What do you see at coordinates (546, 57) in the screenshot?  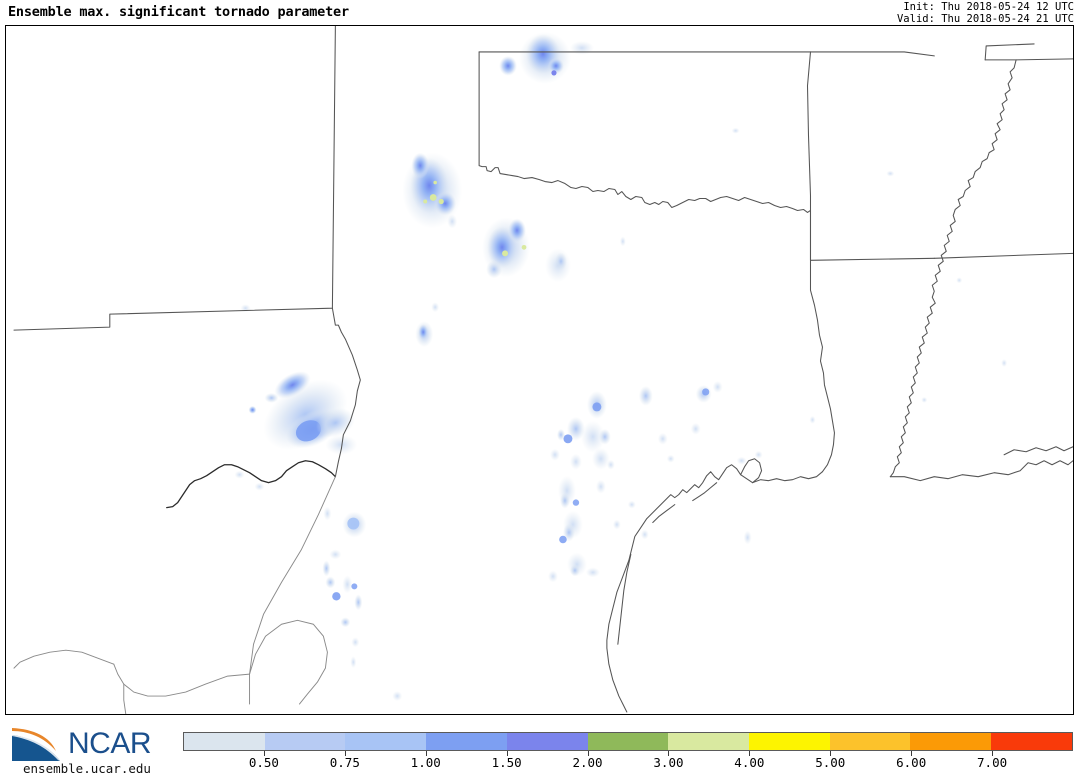 I see `shading-blob-kansas` at bounding box center [546, 57].